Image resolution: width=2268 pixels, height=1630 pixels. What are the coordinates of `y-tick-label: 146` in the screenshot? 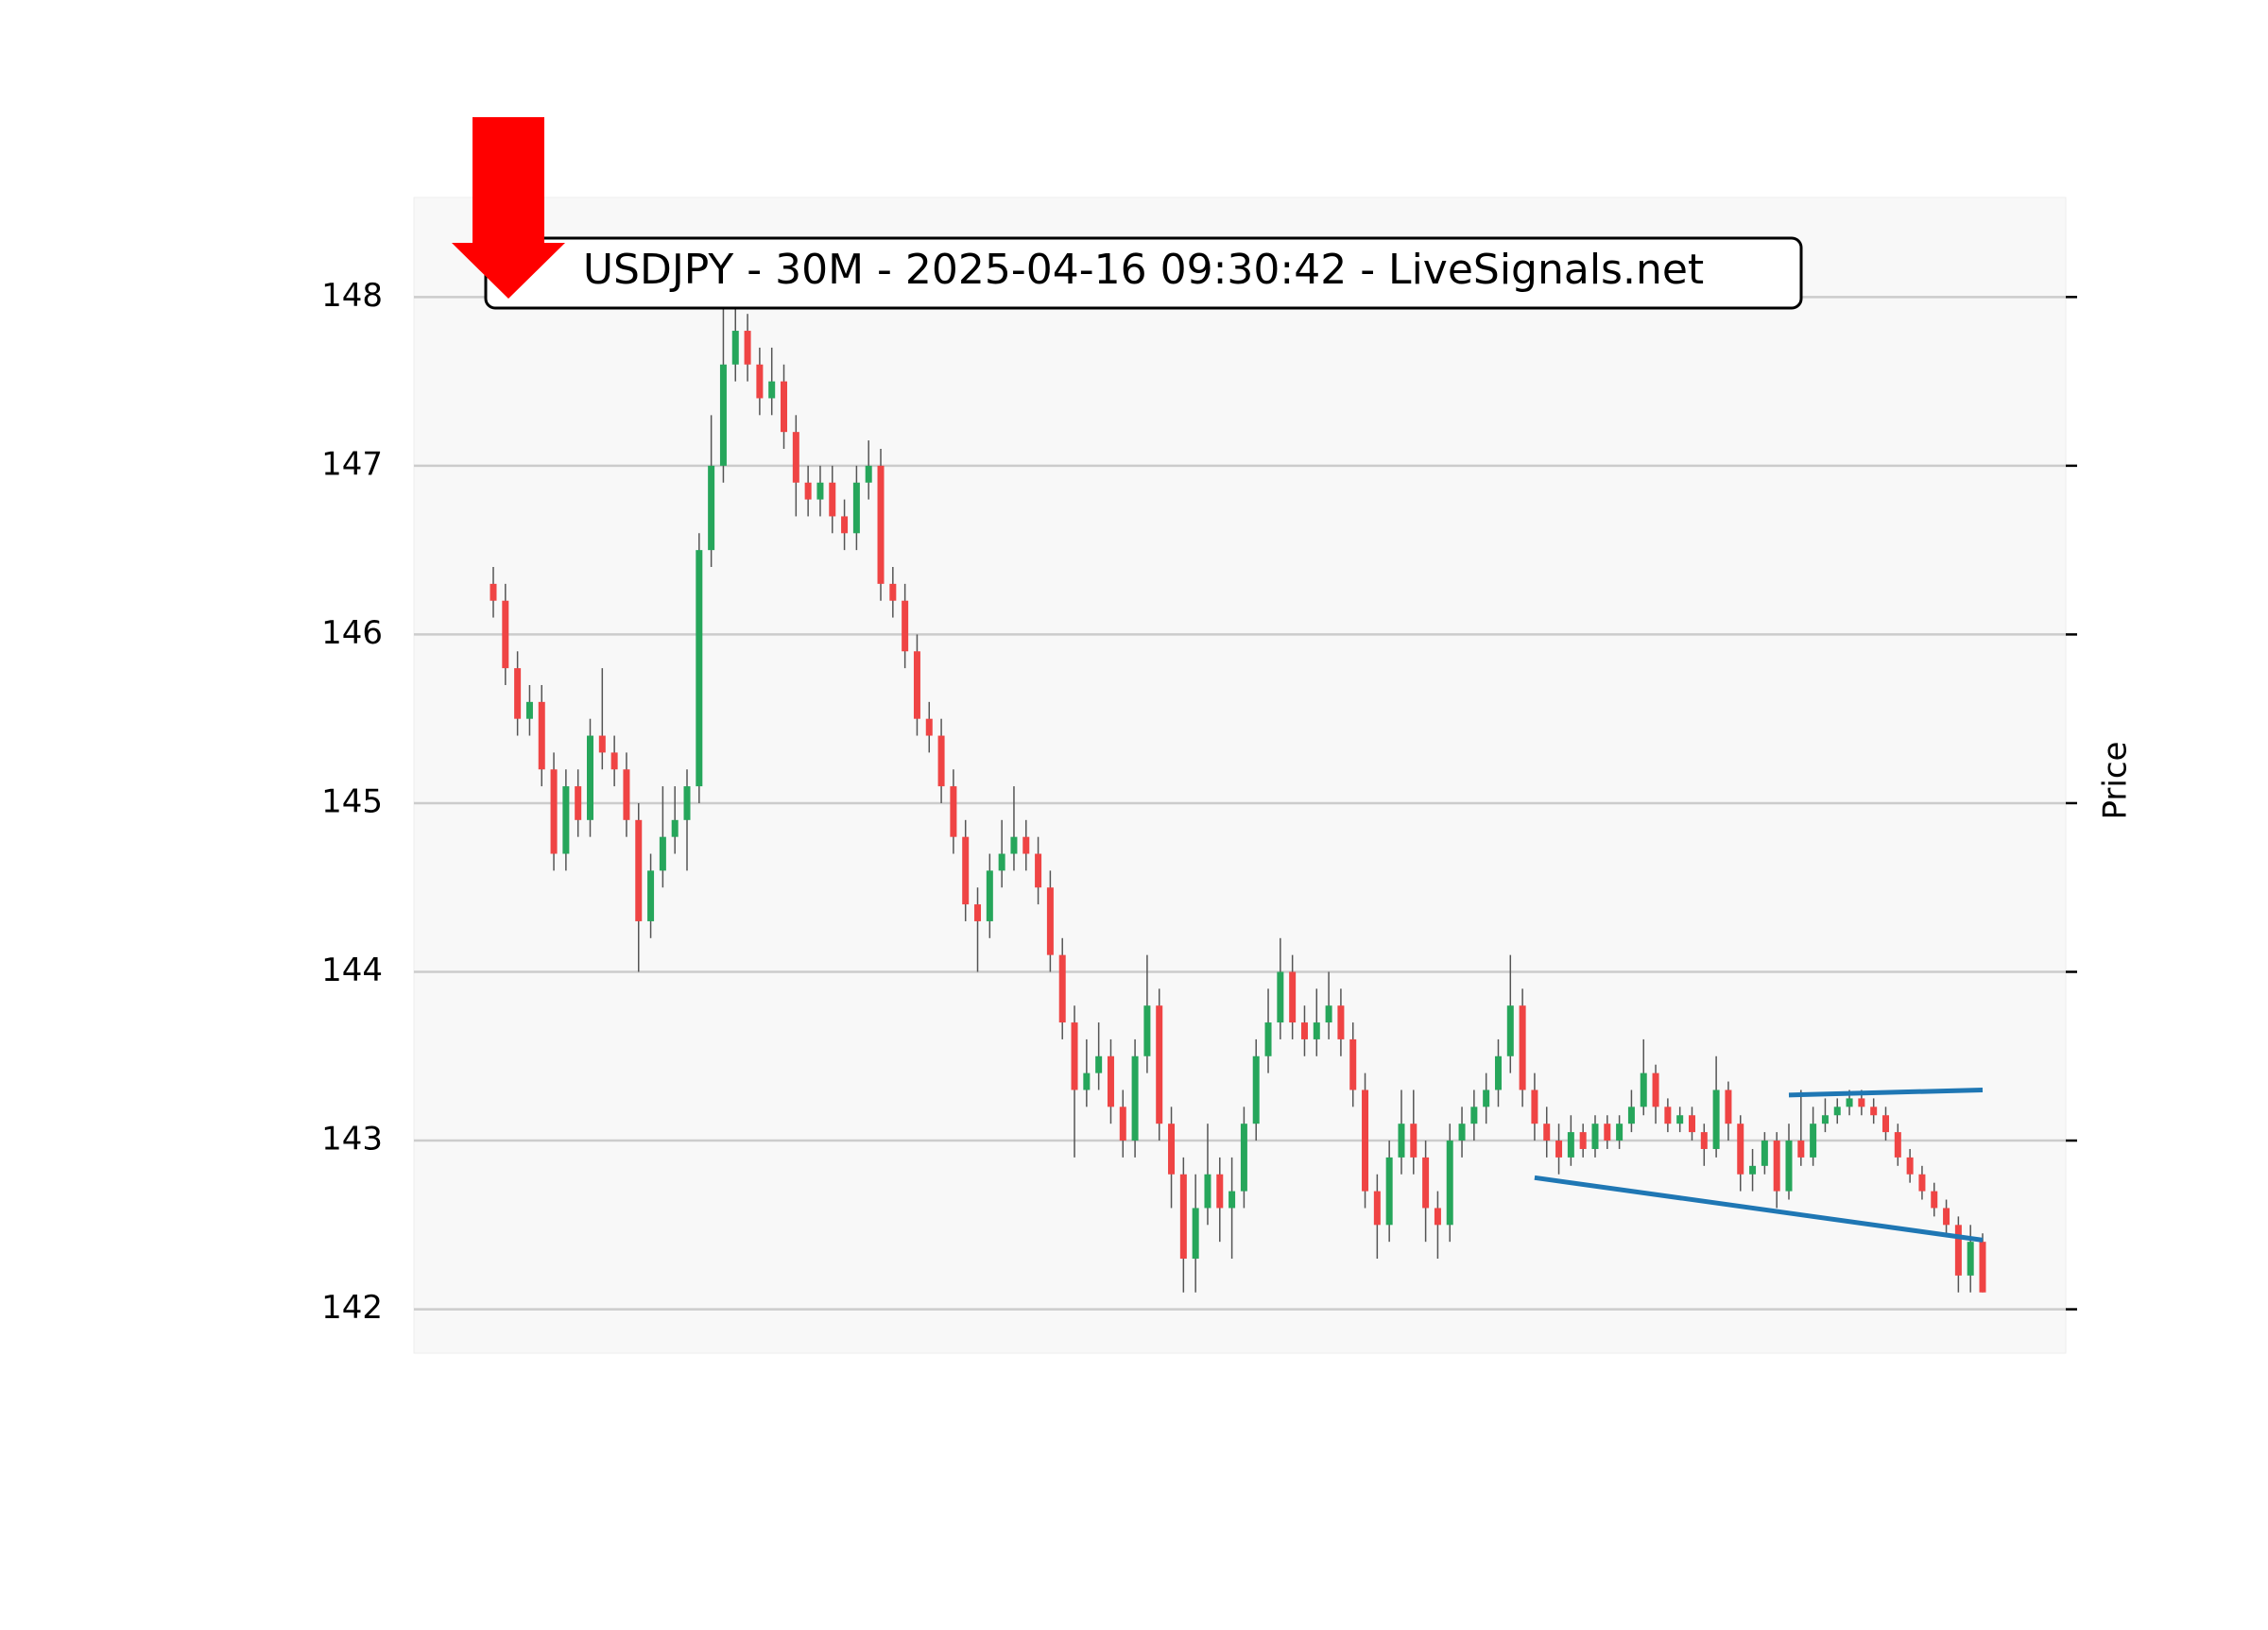 It's located at (352, 633).